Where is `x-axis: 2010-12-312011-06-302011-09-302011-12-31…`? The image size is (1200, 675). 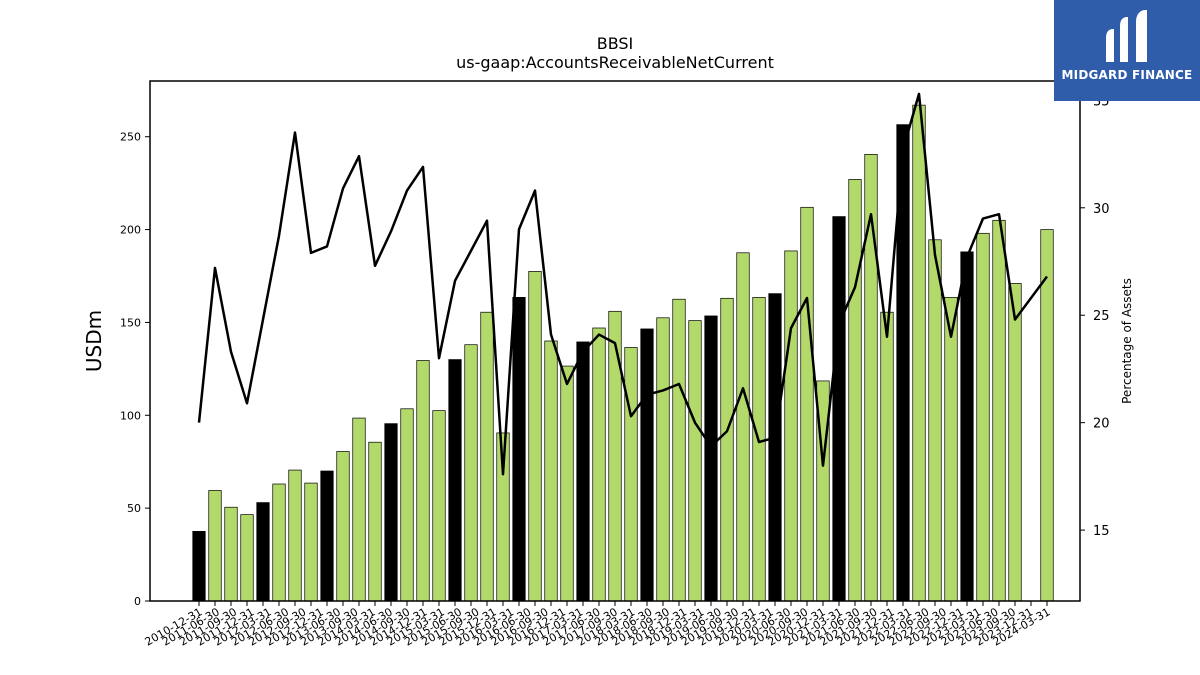 x-axis: 2010-12-312011-06-302011-09-302011-12-31… is located at coordinates (598, 625).